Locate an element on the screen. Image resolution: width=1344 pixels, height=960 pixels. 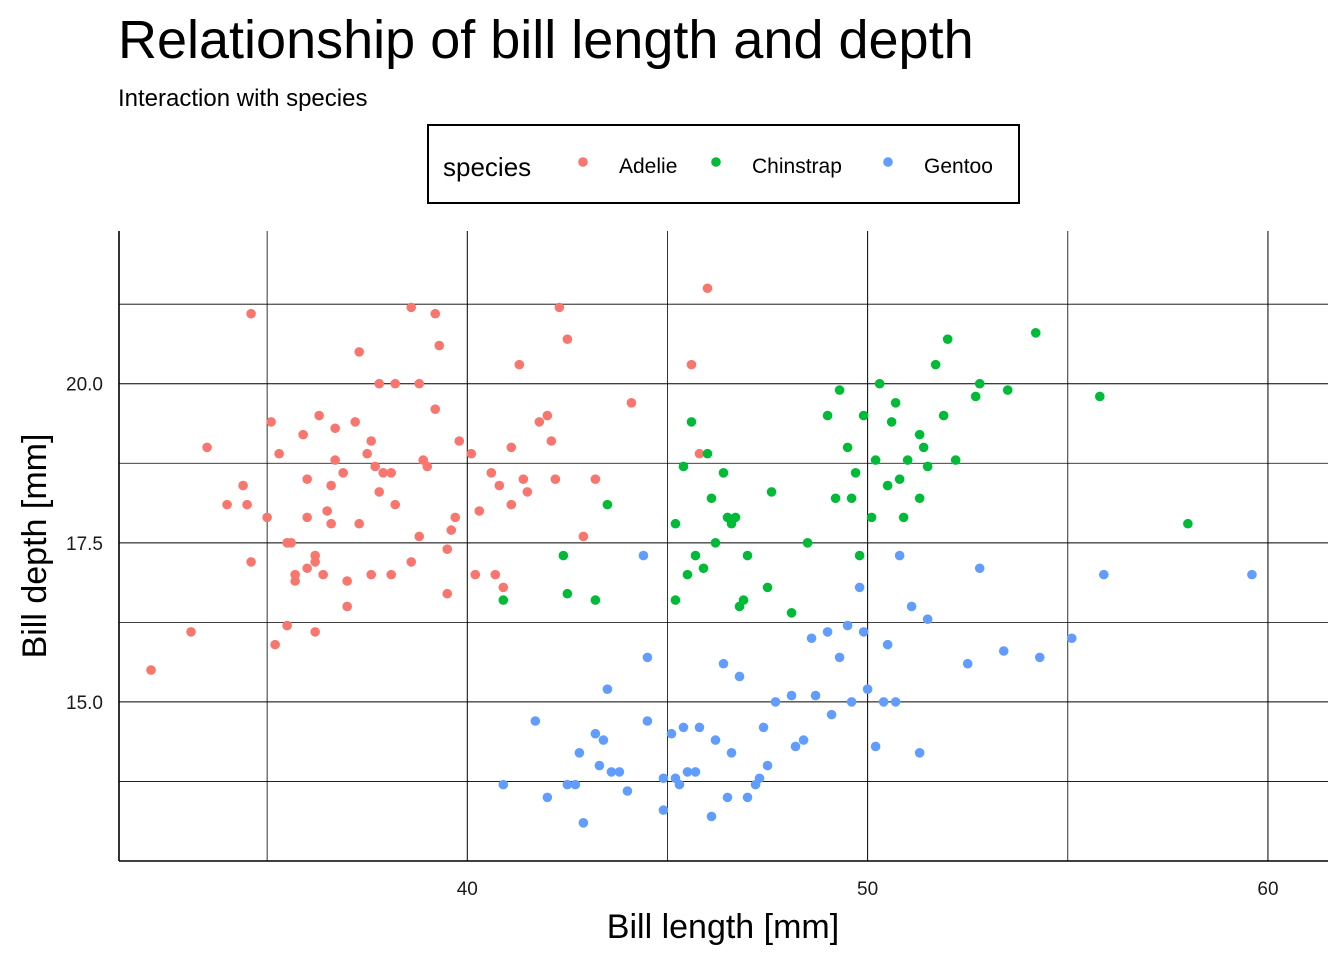
legend-box is located at coordinates (723, 164).